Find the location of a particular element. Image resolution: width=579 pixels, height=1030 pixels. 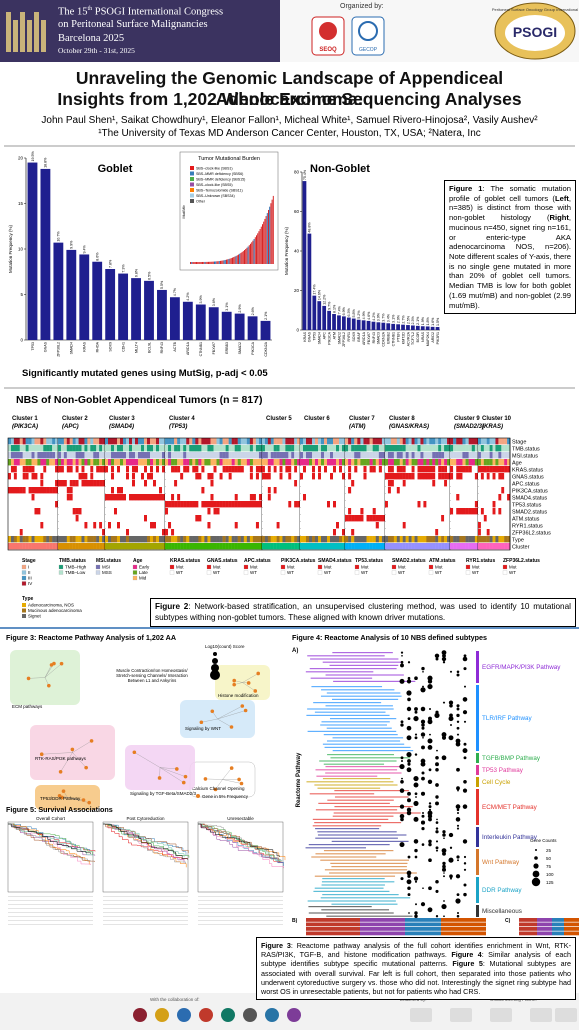

footer-logo is located at coordinates (228, 1015).